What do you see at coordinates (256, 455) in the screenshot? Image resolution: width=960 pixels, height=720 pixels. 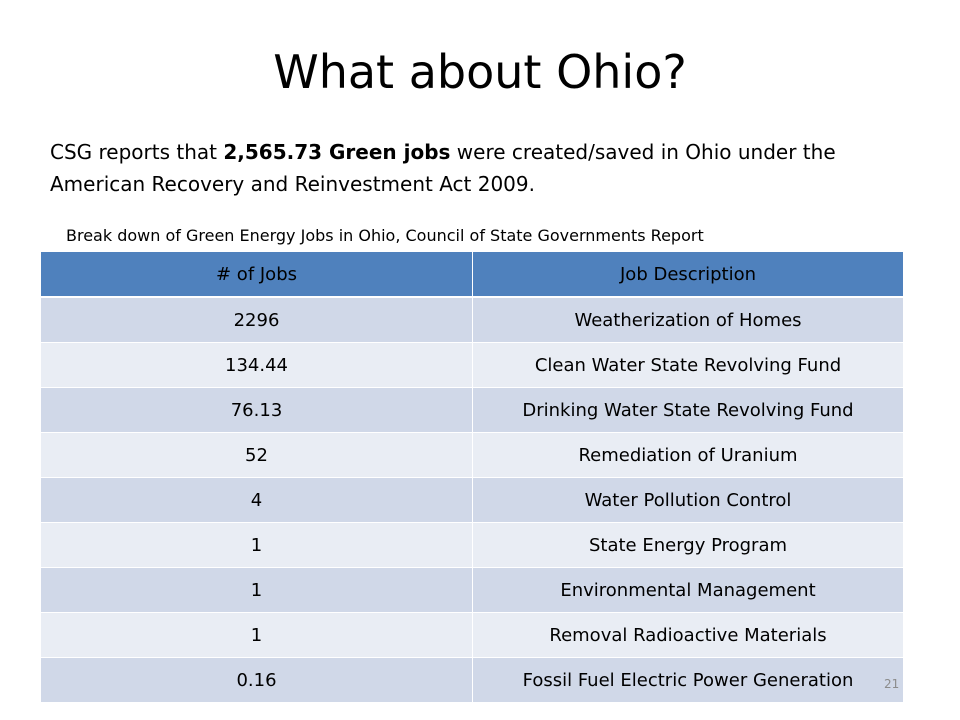 I see `jobs-count-cell: 52` at bounding box center [256, 455].